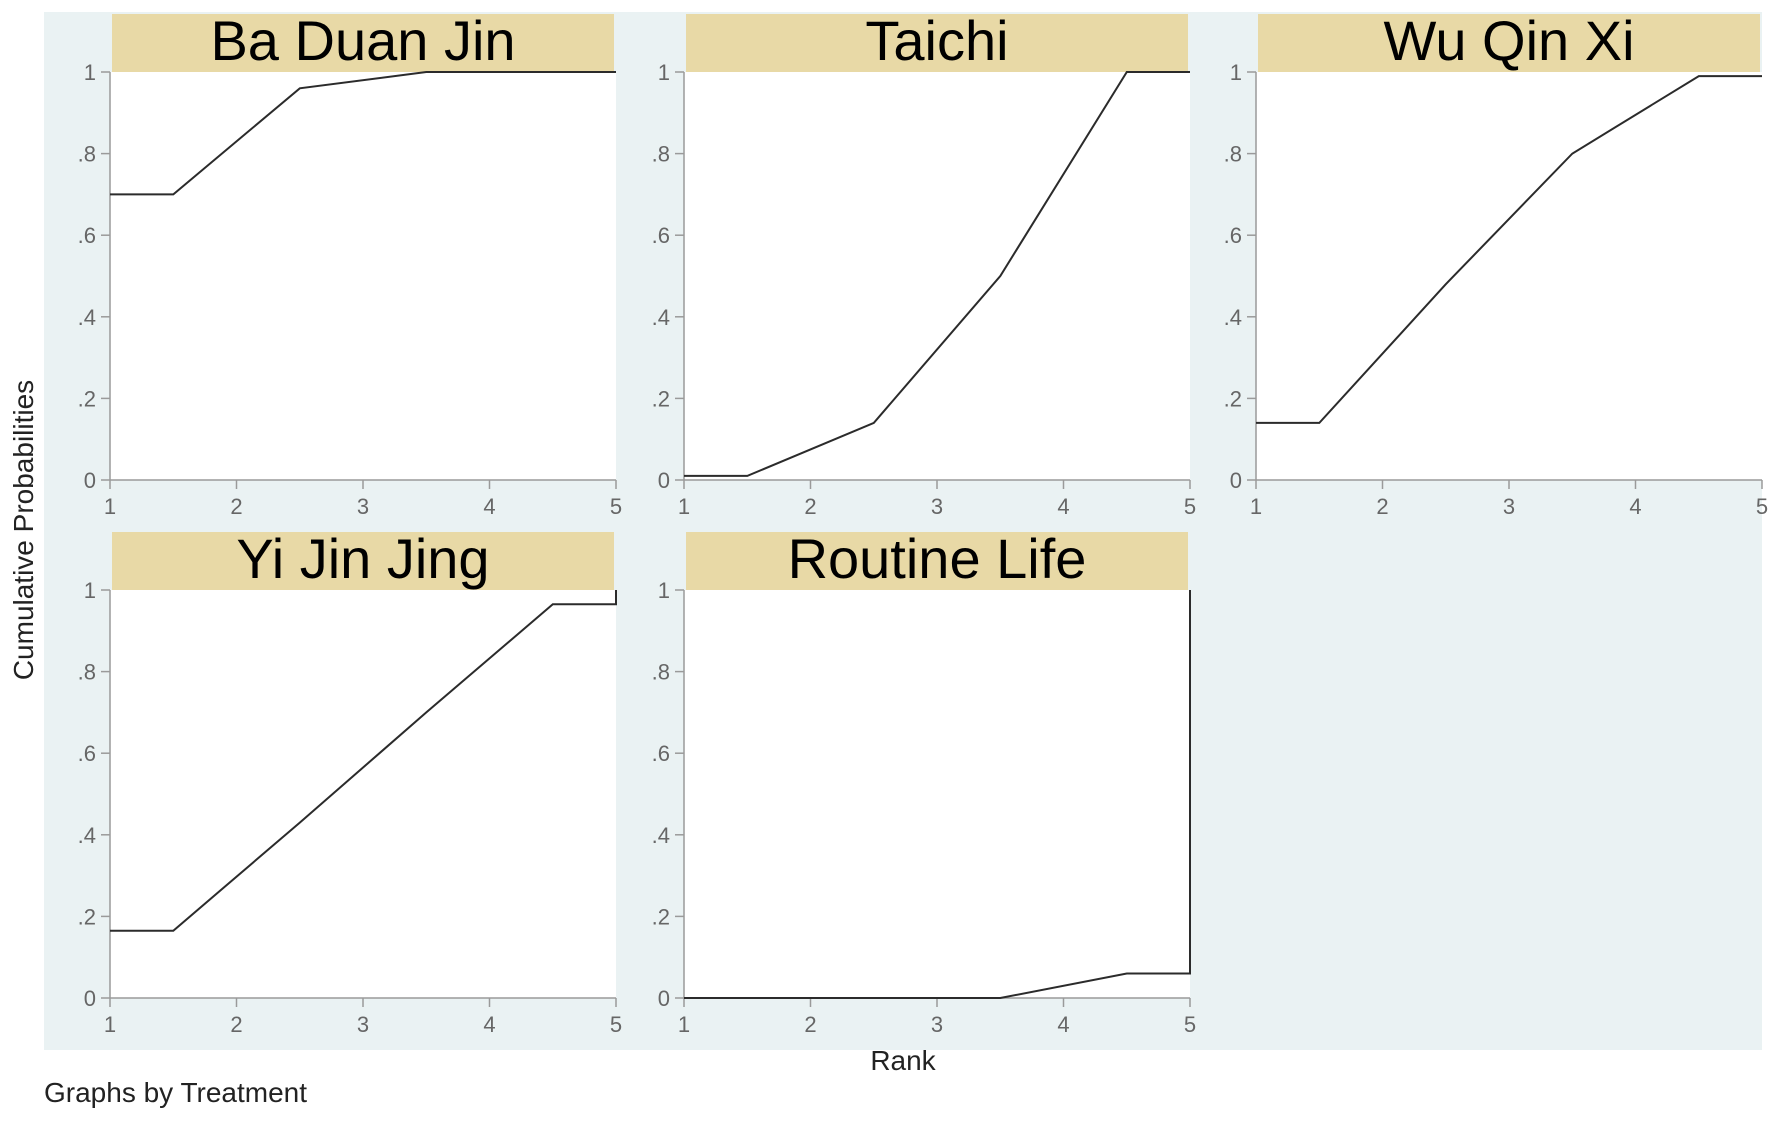  I want to click on panel-title: Ba Duan Jin, so click(362, 40).